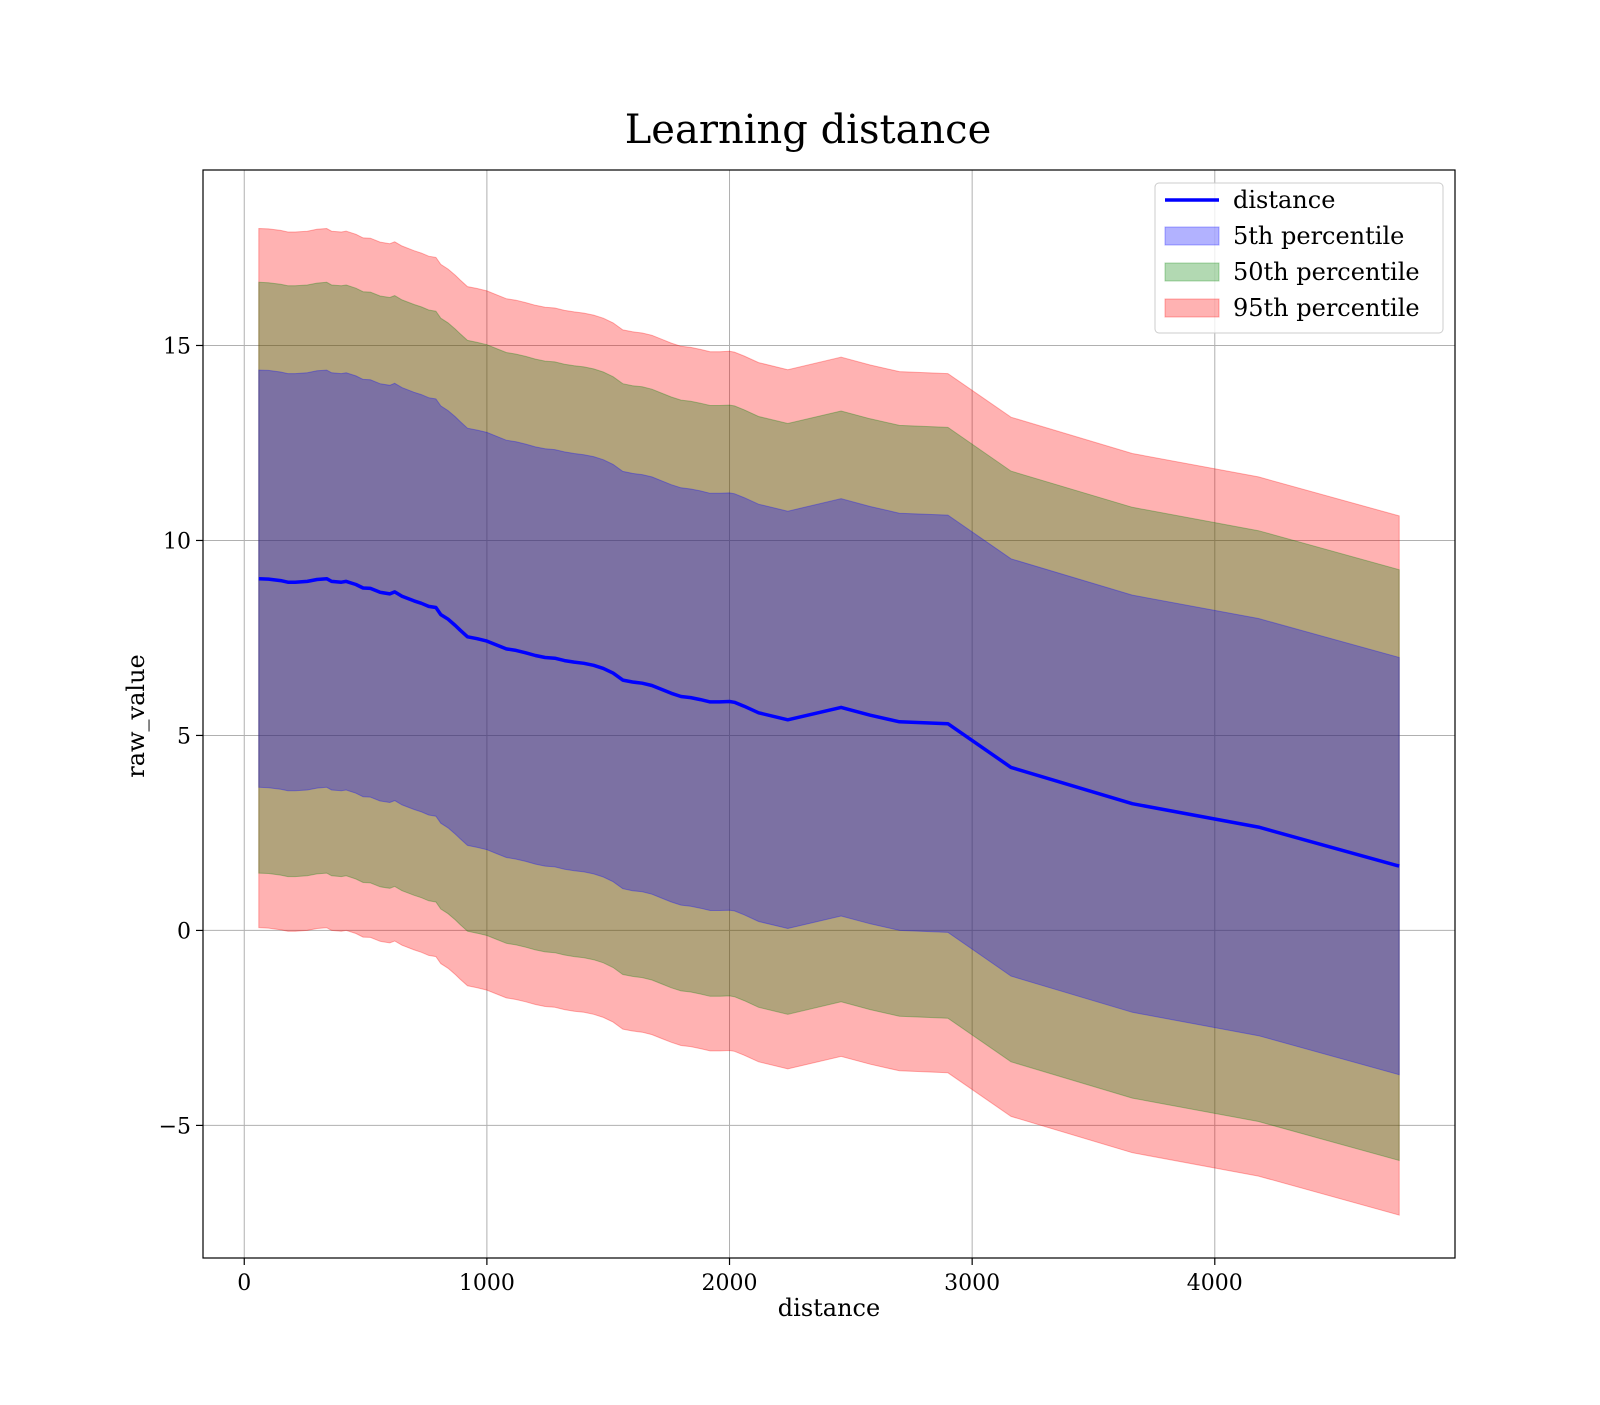 The image size is (1600, 1405). What do you see at coordinates (1215, 1283) in the screenshot?
I see `x-tick-label: 4000` at bounding box center [1215, 1283].